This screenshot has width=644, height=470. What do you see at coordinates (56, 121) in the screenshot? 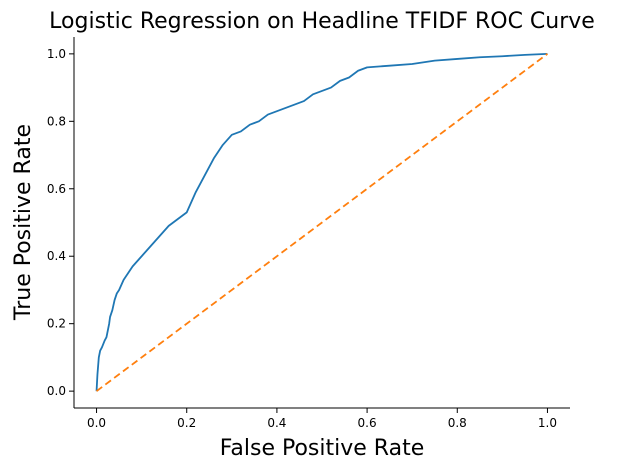
I see `y-tick-label: 0.8` at bounding box center [56, 121].